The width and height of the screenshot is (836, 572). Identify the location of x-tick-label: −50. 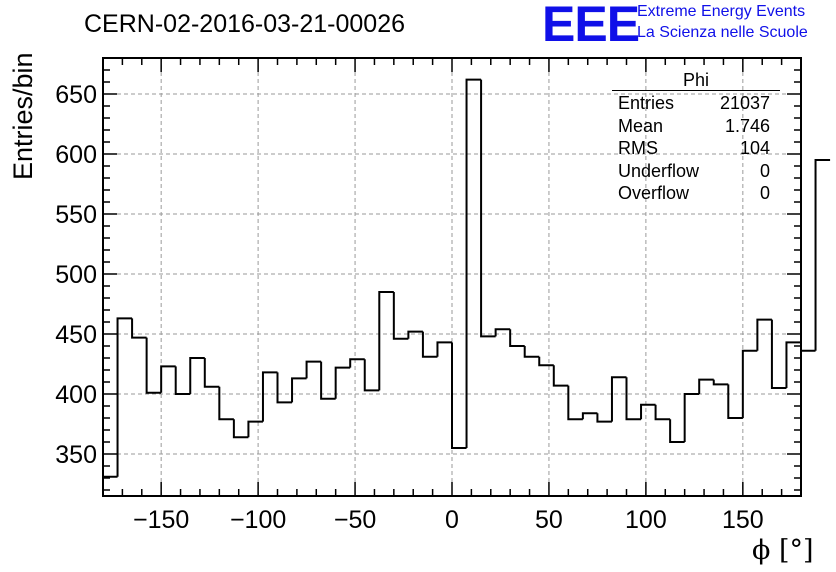
(355, 520).